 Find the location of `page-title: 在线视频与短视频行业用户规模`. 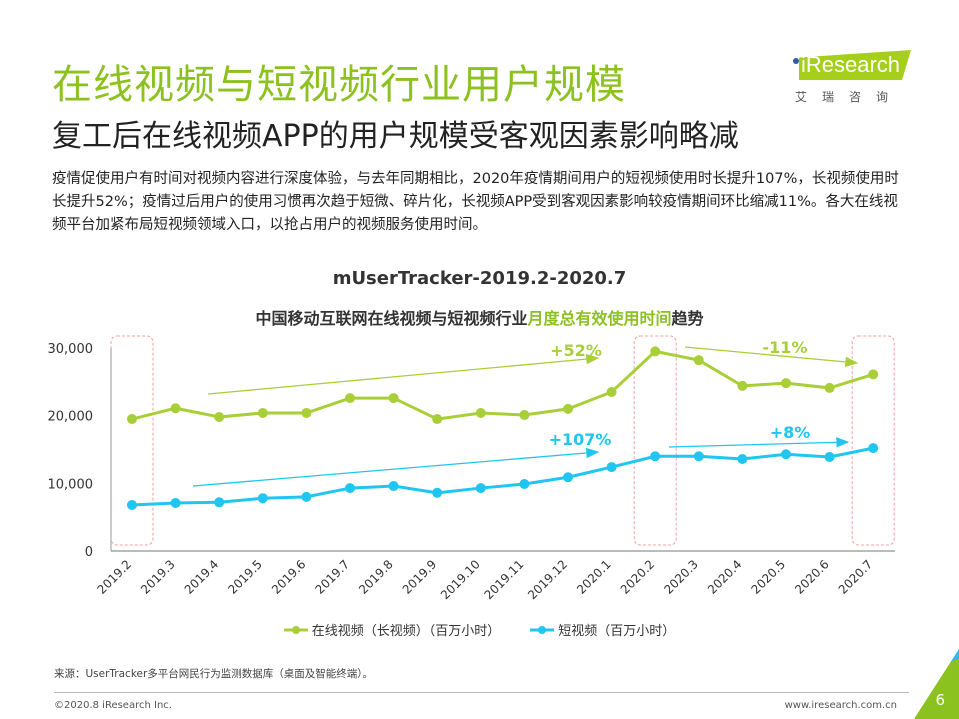

page-title: 在线视频与短视频行业用户规模 is located at coordinates (339, 85).